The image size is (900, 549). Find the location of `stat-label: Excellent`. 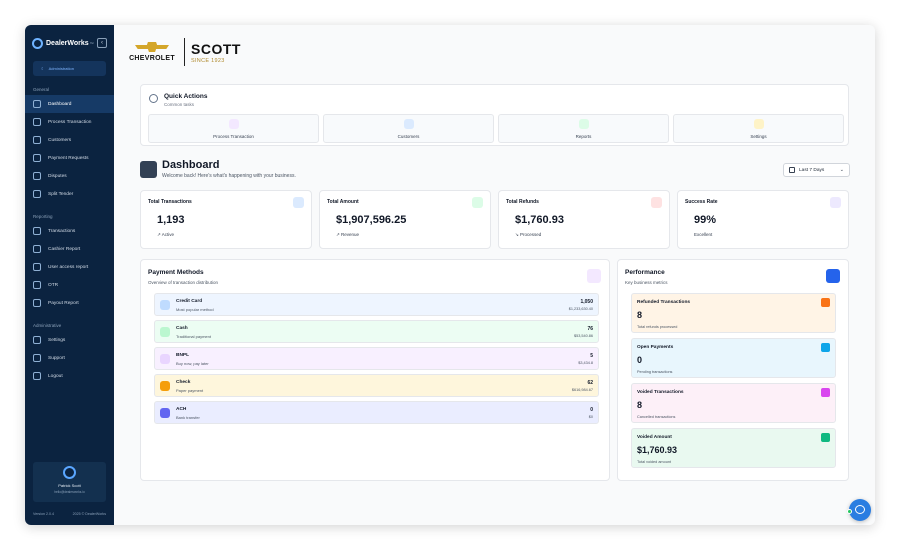

stat-label: Excellent is located at coordinates (703, 234).